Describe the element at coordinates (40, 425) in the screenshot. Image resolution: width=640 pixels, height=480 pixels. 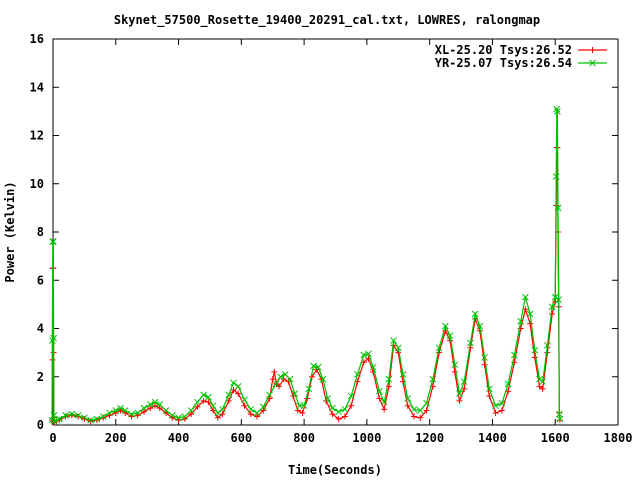
I see `y-tick-label: 0` at that location.